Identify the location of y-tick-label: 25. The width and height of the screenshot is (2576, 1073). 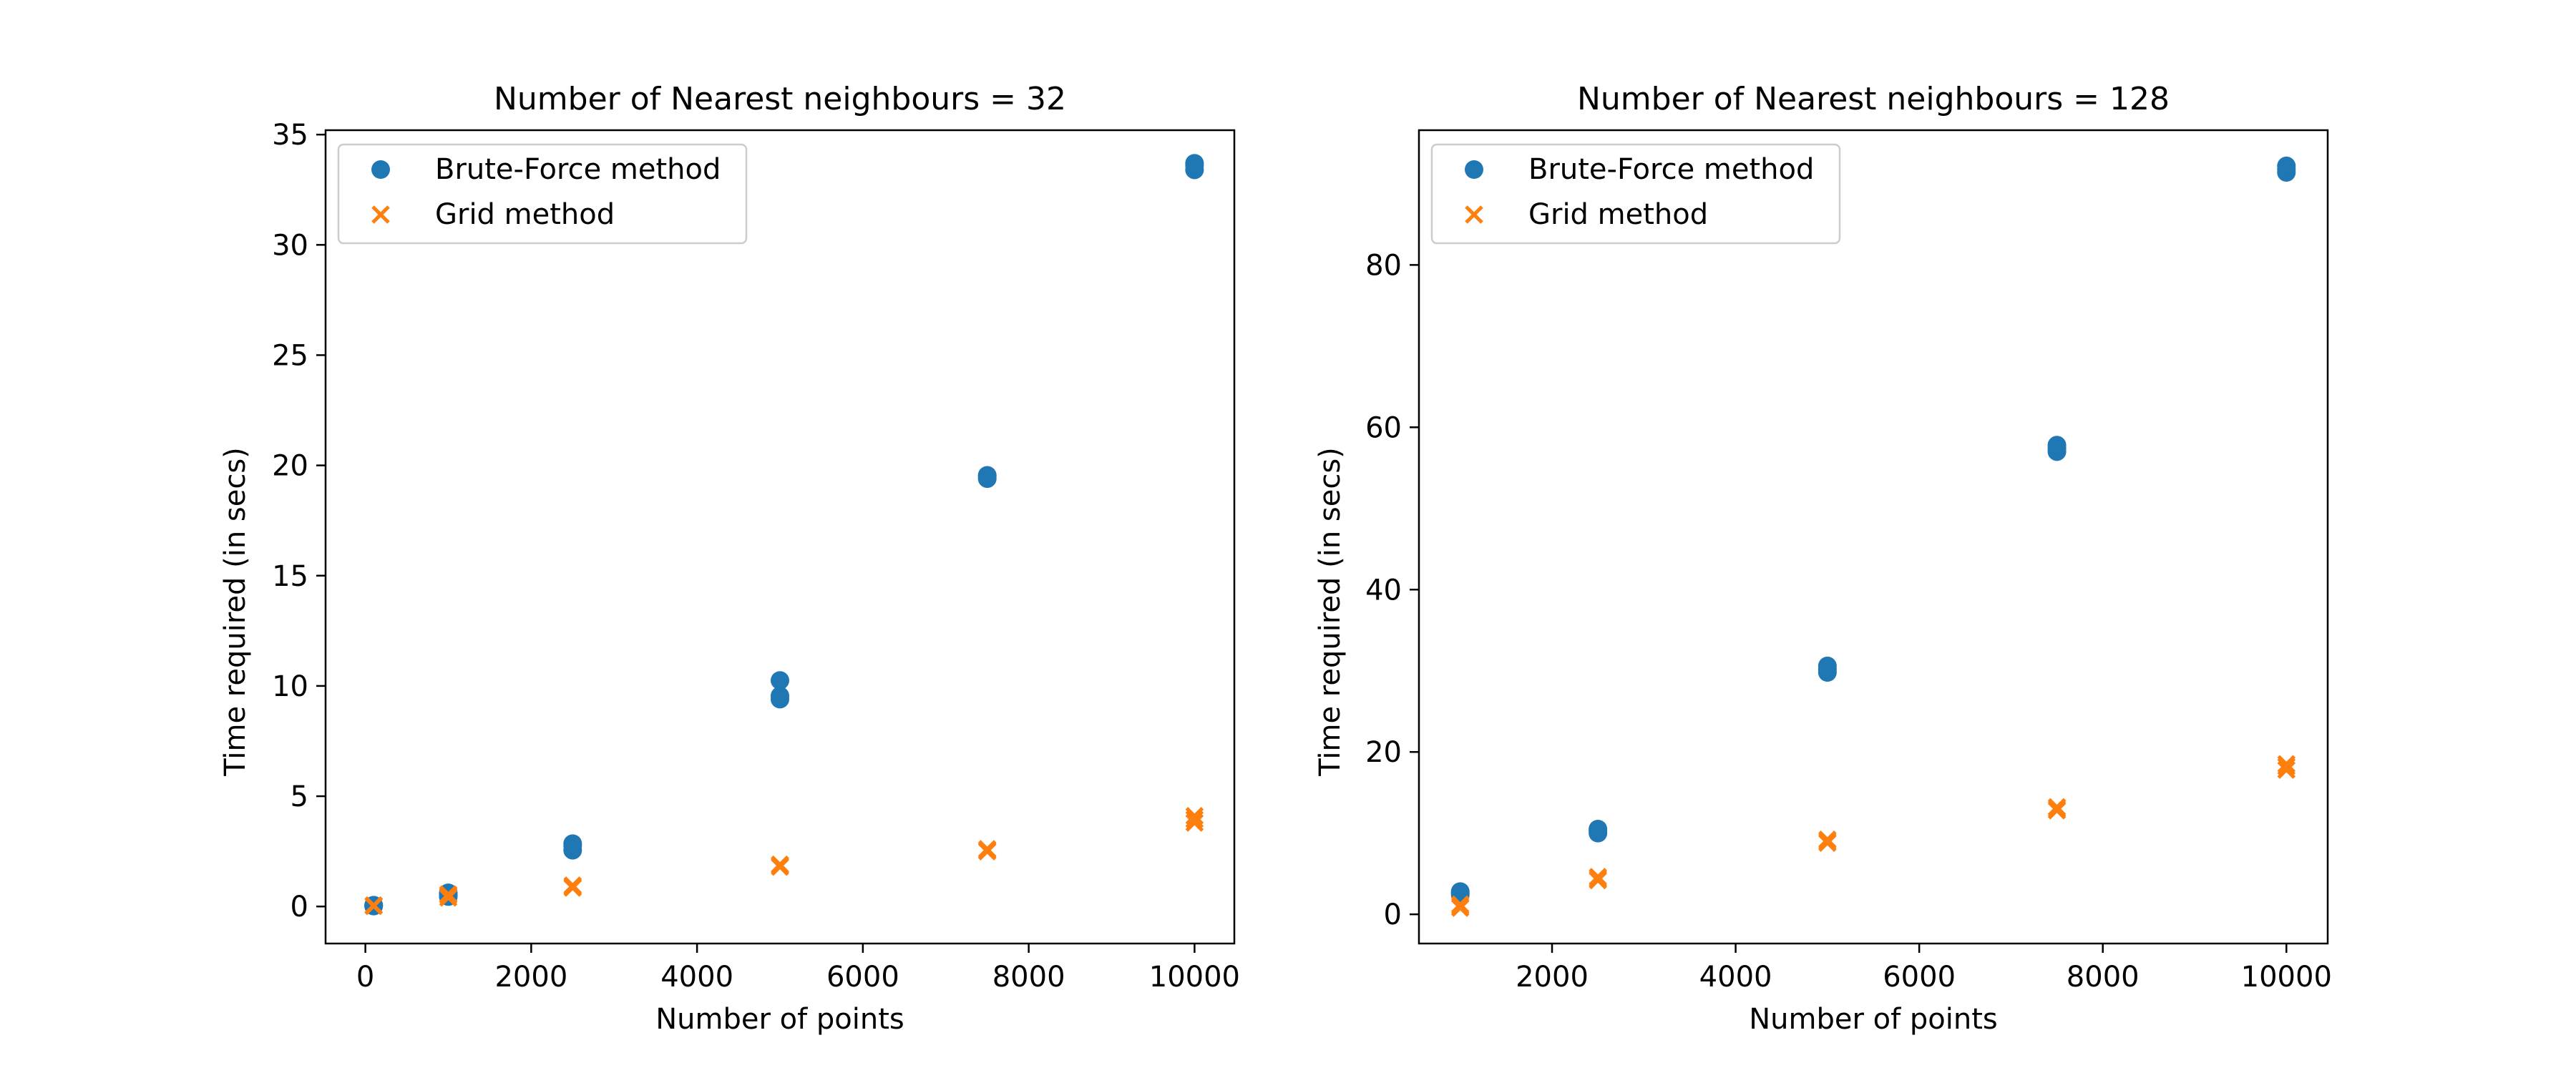
(290, 355).